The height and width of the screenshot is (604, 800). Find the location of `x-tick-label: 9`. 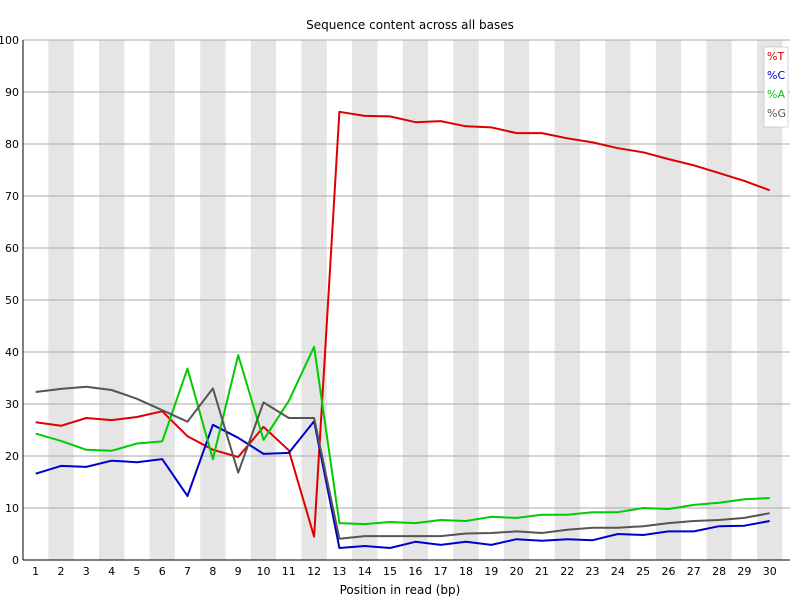

x-tick-label: 9 is located at coordinates (238, 571).